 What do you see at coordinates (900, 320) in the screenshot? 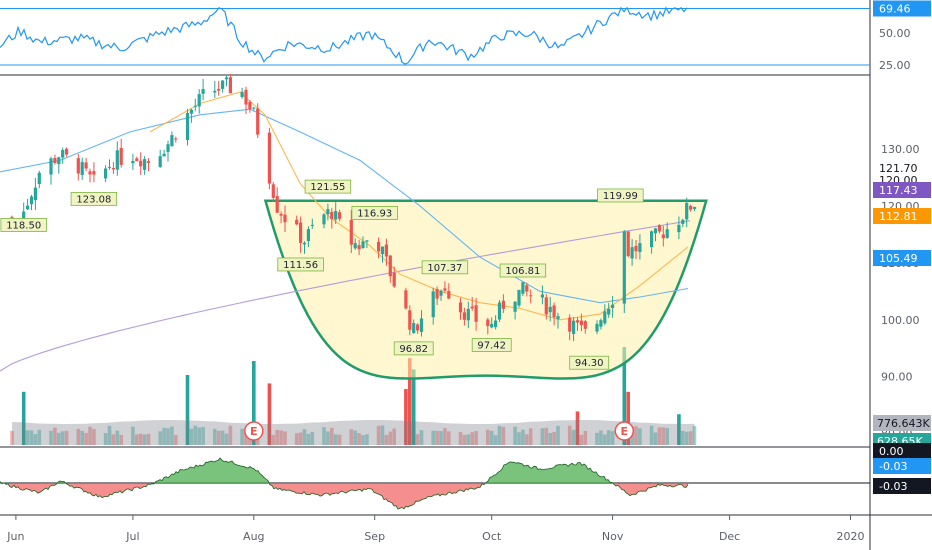
I see `price-tick-label: 100.00` at bounding box center [900, 320].